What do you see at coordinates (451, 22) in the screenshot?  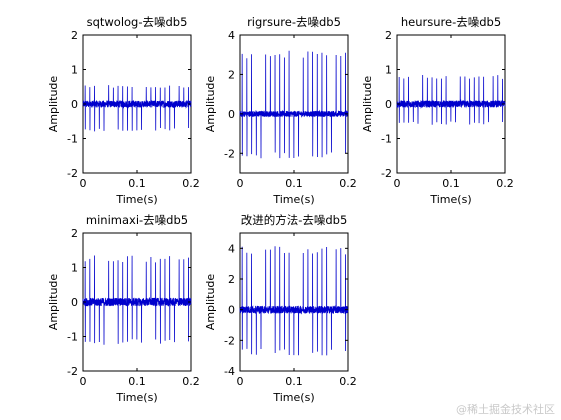 I see `chart-title: heursure-去噪db5` at bounding box center [451, 22].